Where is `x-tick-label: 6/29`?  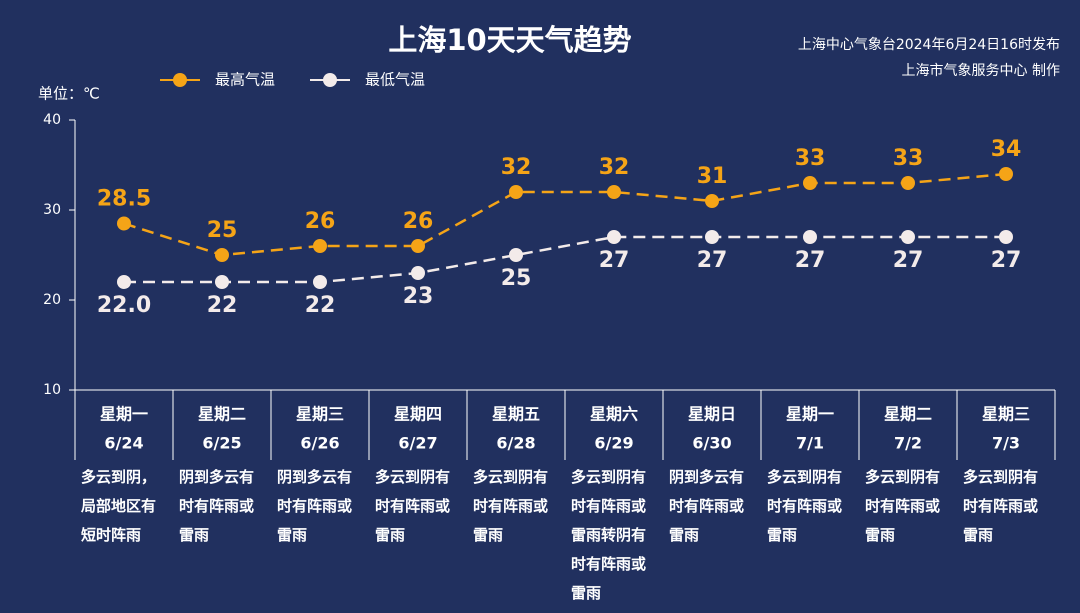
x-tick-label: 6/29 is located at coordinates (613, 443).